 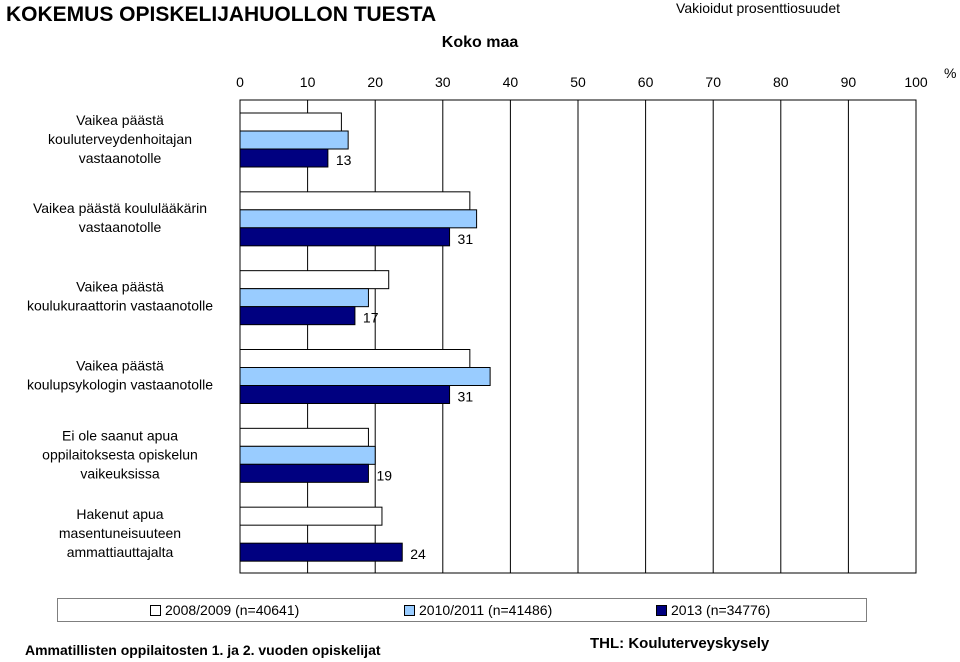 I want to click on category-label: Vaikea päästä koululääkärin vastaanotolle, so click(x=120, y=217).